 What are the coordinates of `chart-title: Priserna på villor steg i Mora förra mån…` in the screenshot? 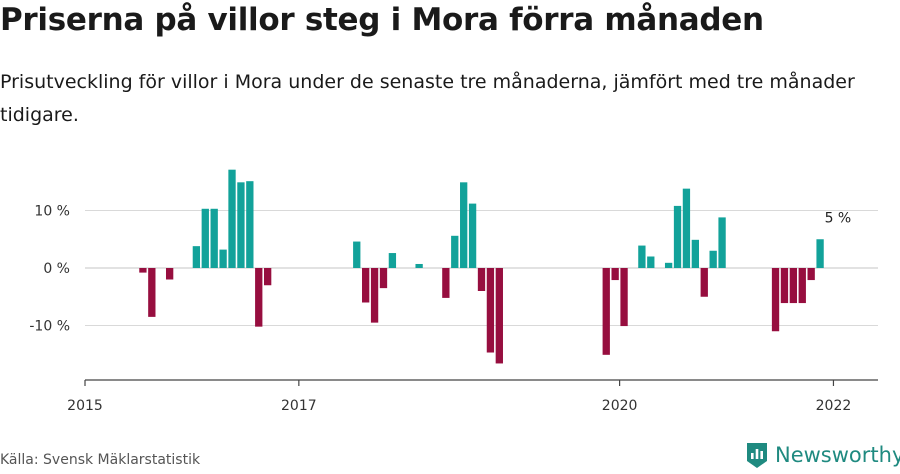 It's located at (382, 20).